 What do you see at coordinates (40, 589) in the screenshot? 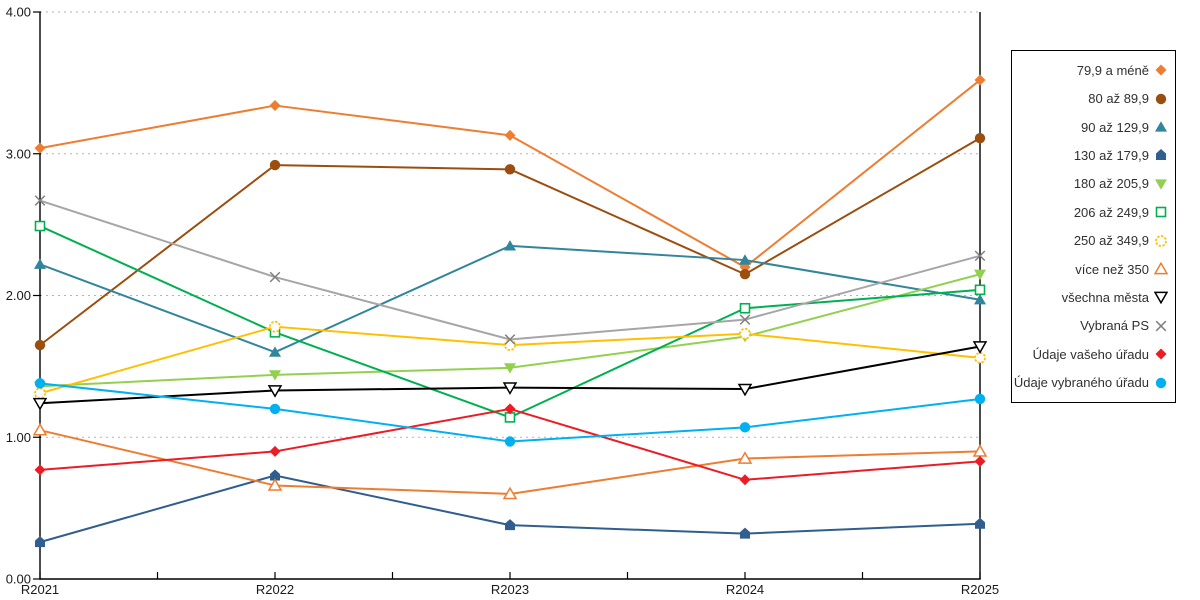
I see `x-tick-label: R2021` at bounding box center [40, 589].